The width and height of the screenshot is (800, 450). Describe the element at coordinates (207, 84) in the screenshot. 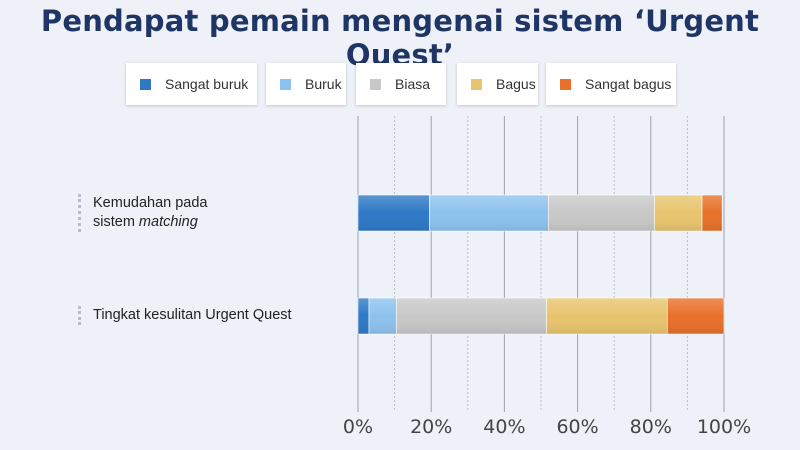

I see `legend-label: Sangat buruk` at that location.